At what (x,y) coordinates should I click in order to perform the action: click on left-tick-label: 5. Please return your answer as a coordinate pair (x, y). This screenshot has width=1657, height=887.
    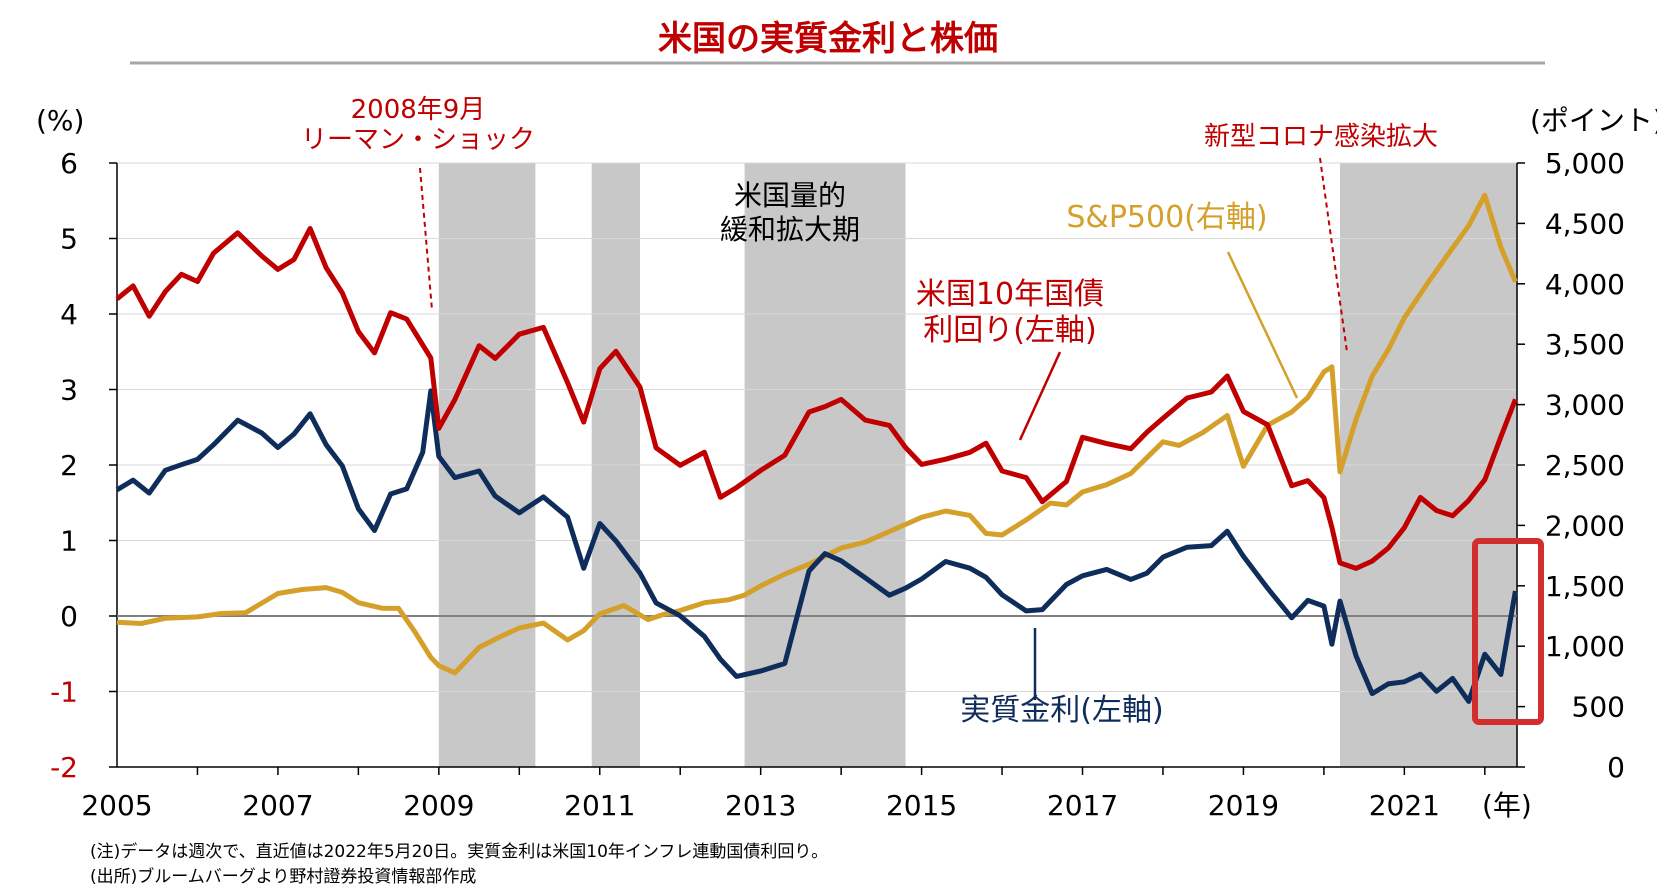
    Looking at the image, I should click on (69, 239).